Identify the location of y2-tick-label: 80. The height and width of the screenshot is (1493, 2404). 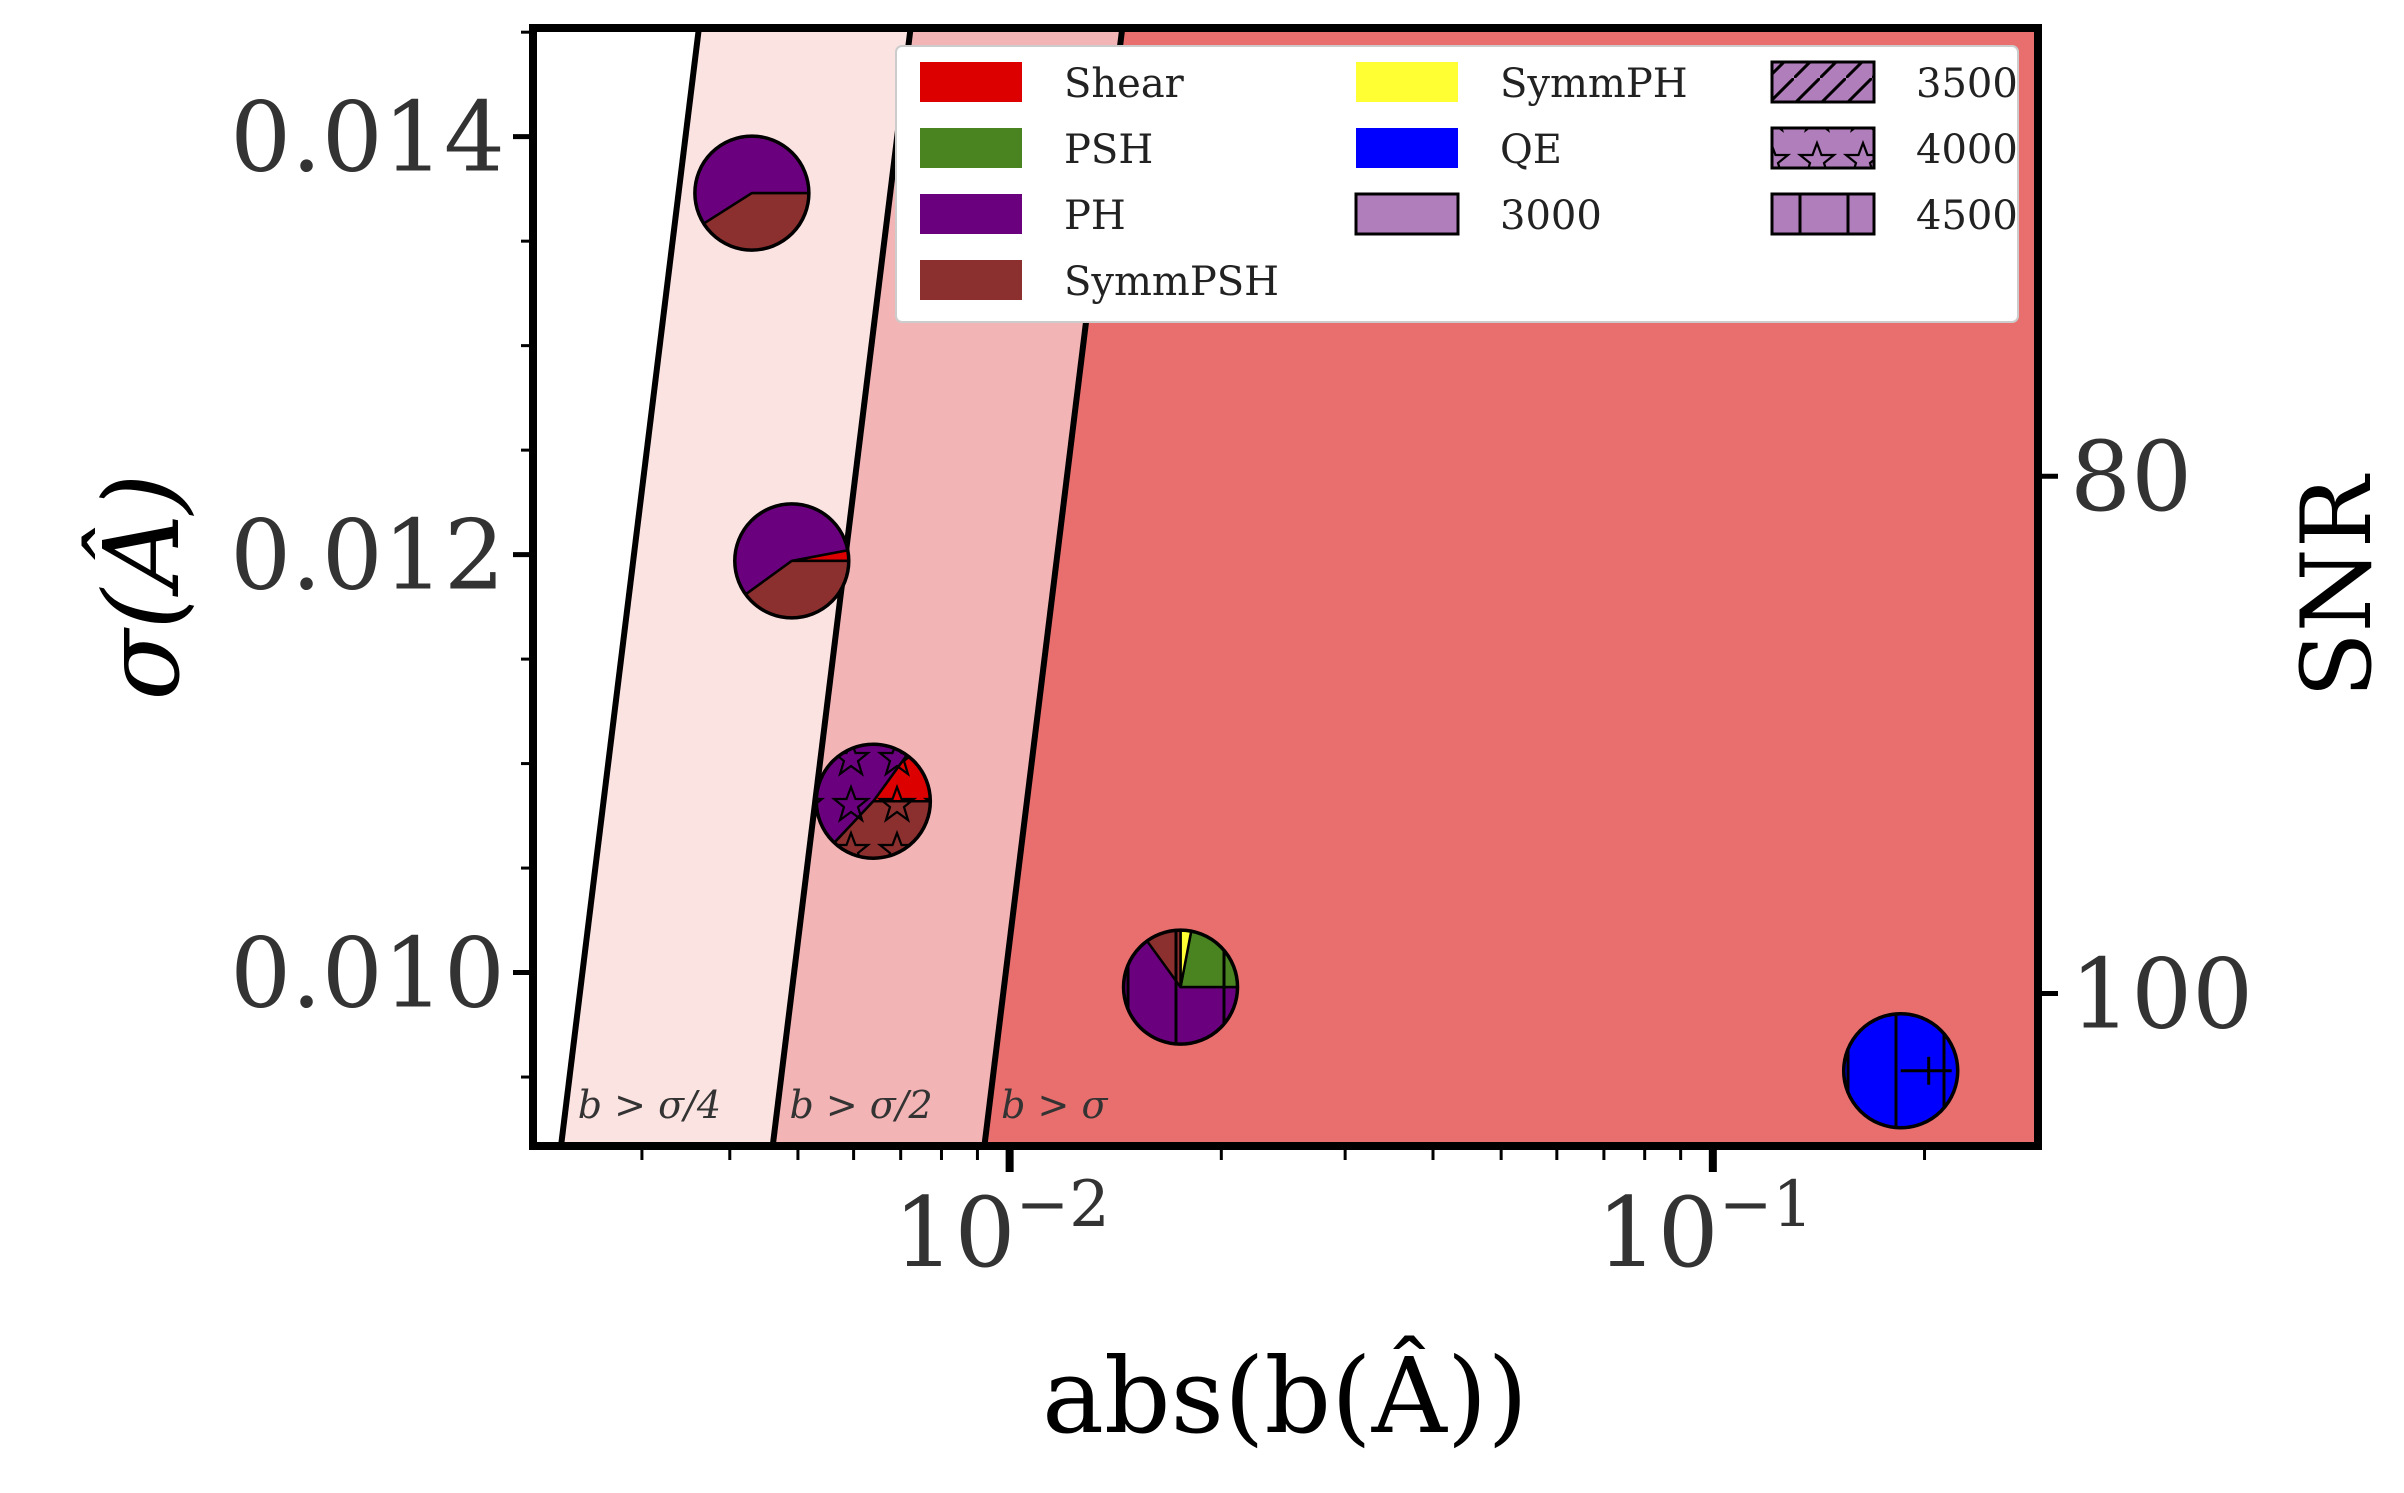
(2131, 477).